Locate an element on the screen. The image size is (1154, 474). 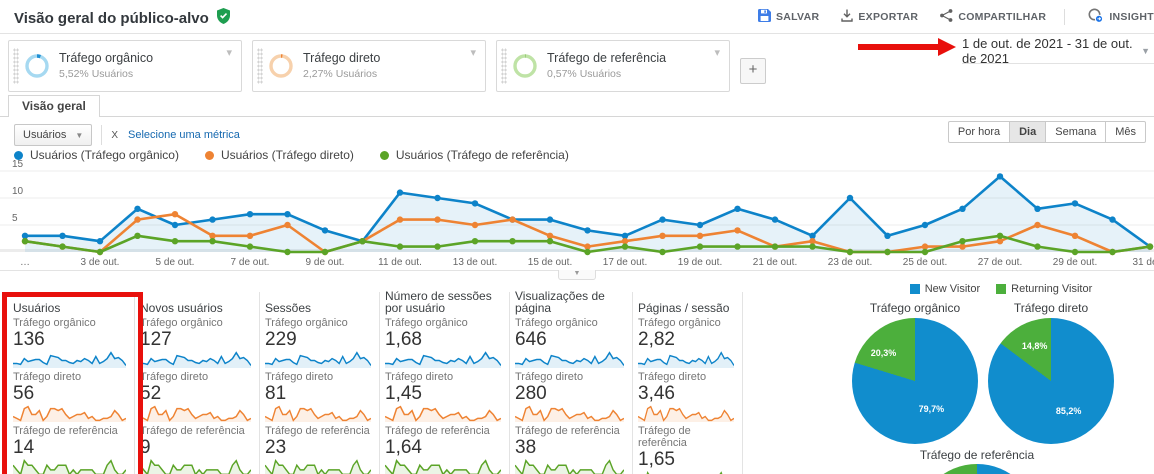
legend-swatch-icon is located at coordinates (1001, 289).